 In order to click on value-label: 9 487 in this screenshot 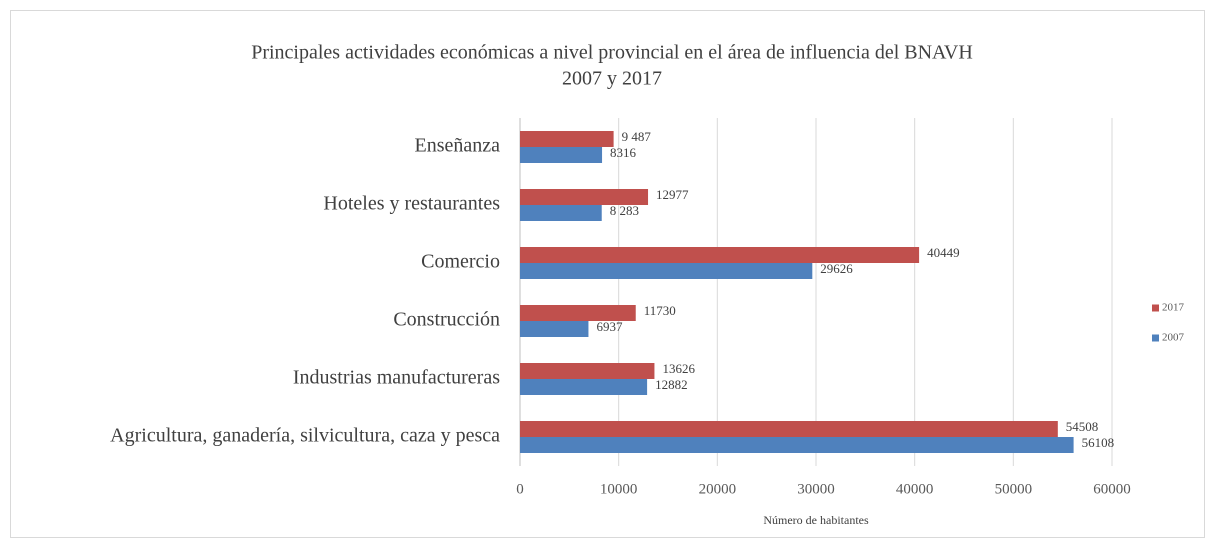, I will do `click(637, 136)`.